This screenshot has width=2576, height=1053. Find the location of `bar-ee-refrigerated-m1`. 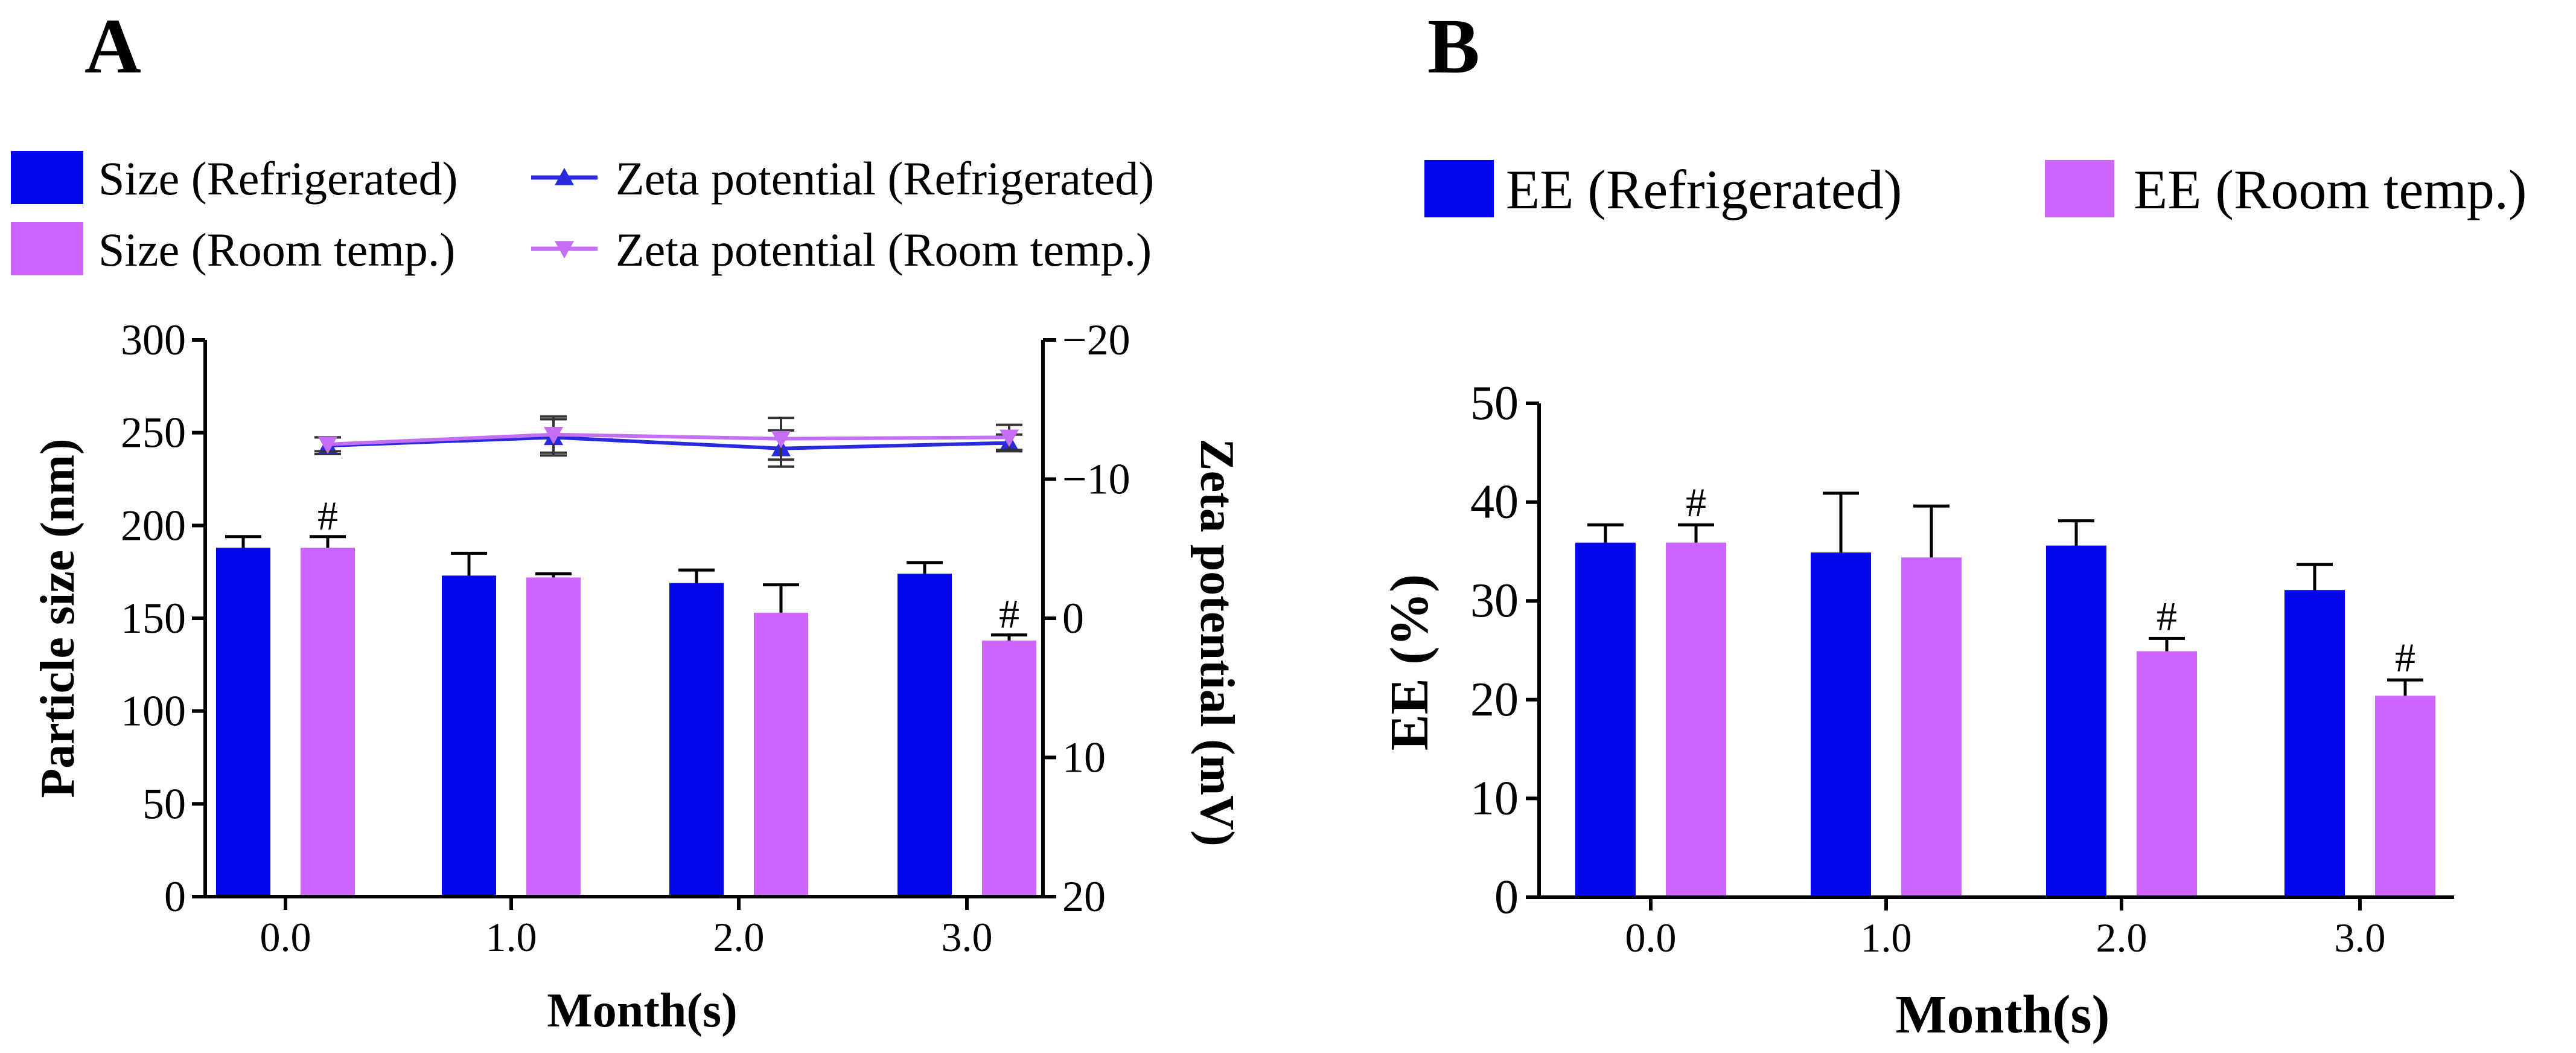

bar-ee-refrigerated-m1 is located at coordinates (1841, 724).